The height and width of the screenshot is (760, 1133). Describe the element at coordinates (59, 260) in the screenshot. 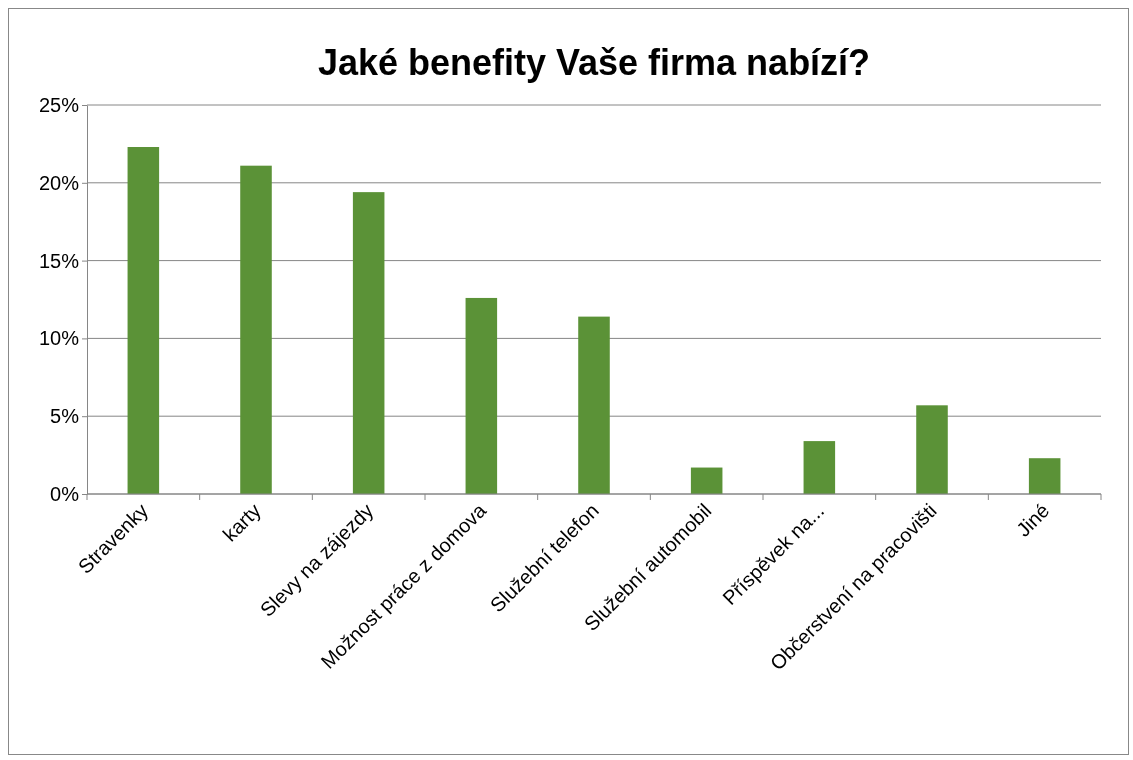

I see `y-tick-label: 15%` at that location.